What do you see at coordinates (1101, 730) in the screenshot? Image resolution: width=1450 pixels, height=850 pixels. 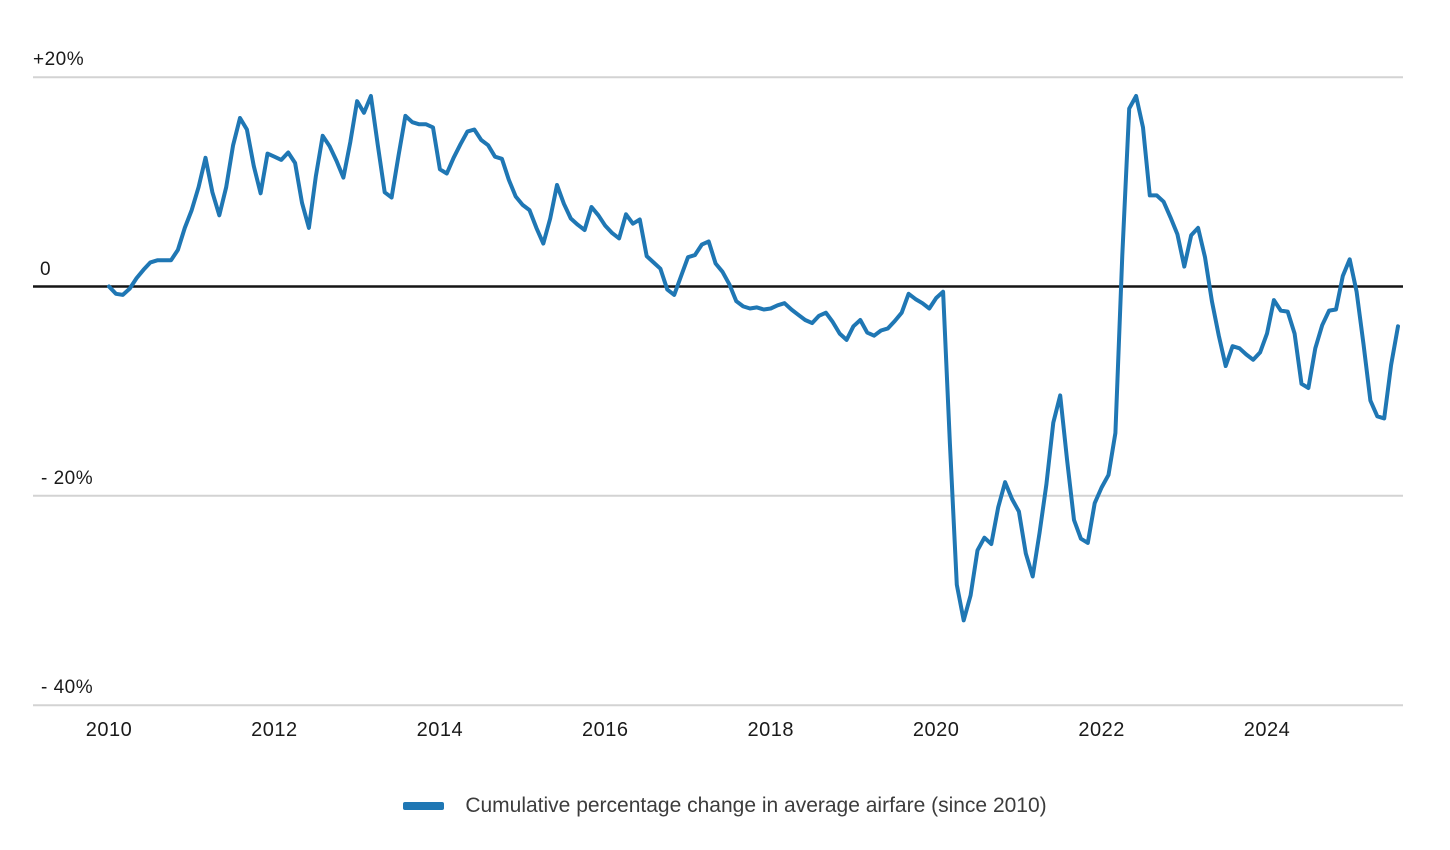 I see `x-axis-tick-label: 2022` at bounding box center [1101, 730].